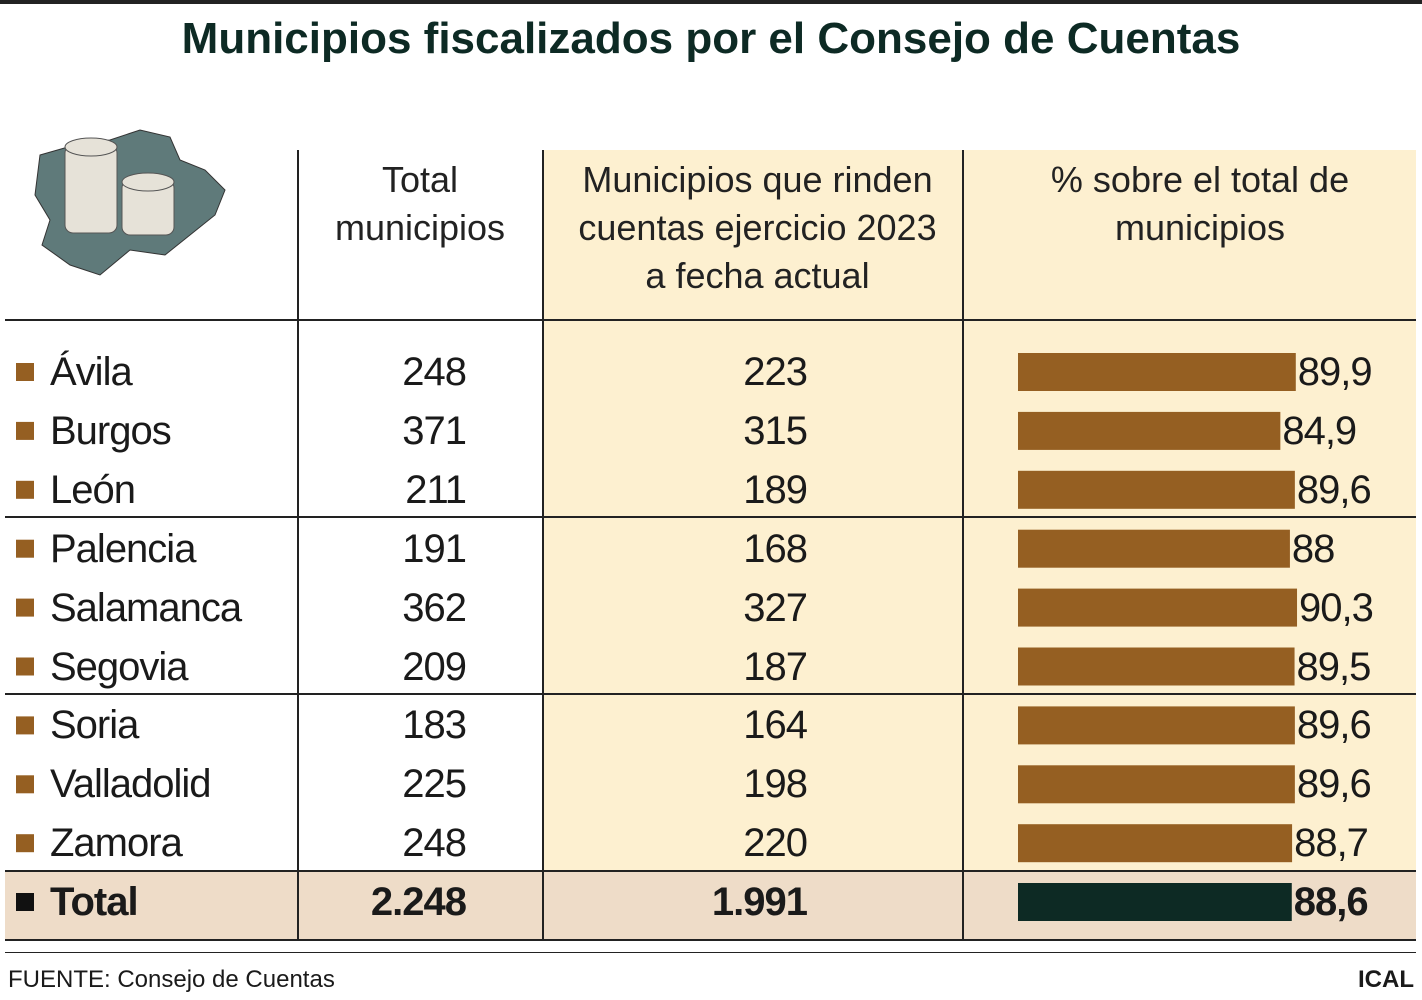 This screenshot has height=1000, width=1422. Describe the element at coordinates (775, 430) in the screenshot. I see `rinden: 315` at that location.